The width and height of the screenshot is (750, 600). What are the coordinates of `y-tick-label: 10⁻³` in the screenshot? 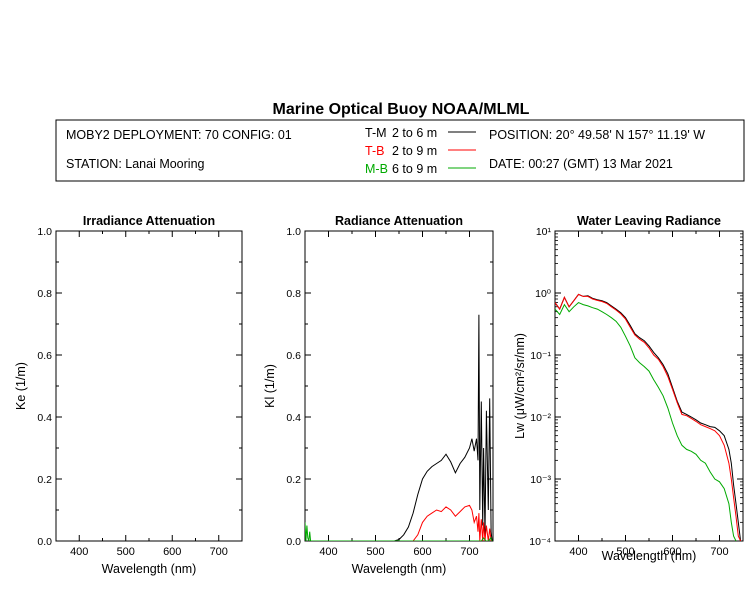 It's located at (540, 480).